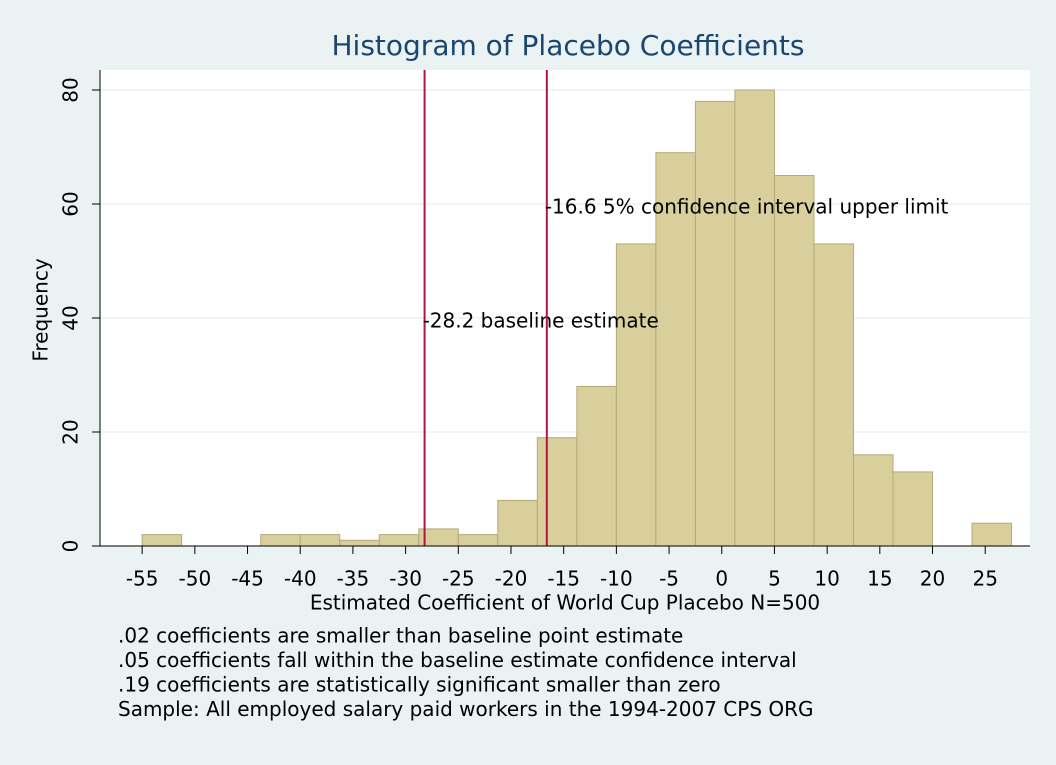  Describe the element at coordinates (71, 317) in the screenshot. I see `y-tick-label: 40` at that location.